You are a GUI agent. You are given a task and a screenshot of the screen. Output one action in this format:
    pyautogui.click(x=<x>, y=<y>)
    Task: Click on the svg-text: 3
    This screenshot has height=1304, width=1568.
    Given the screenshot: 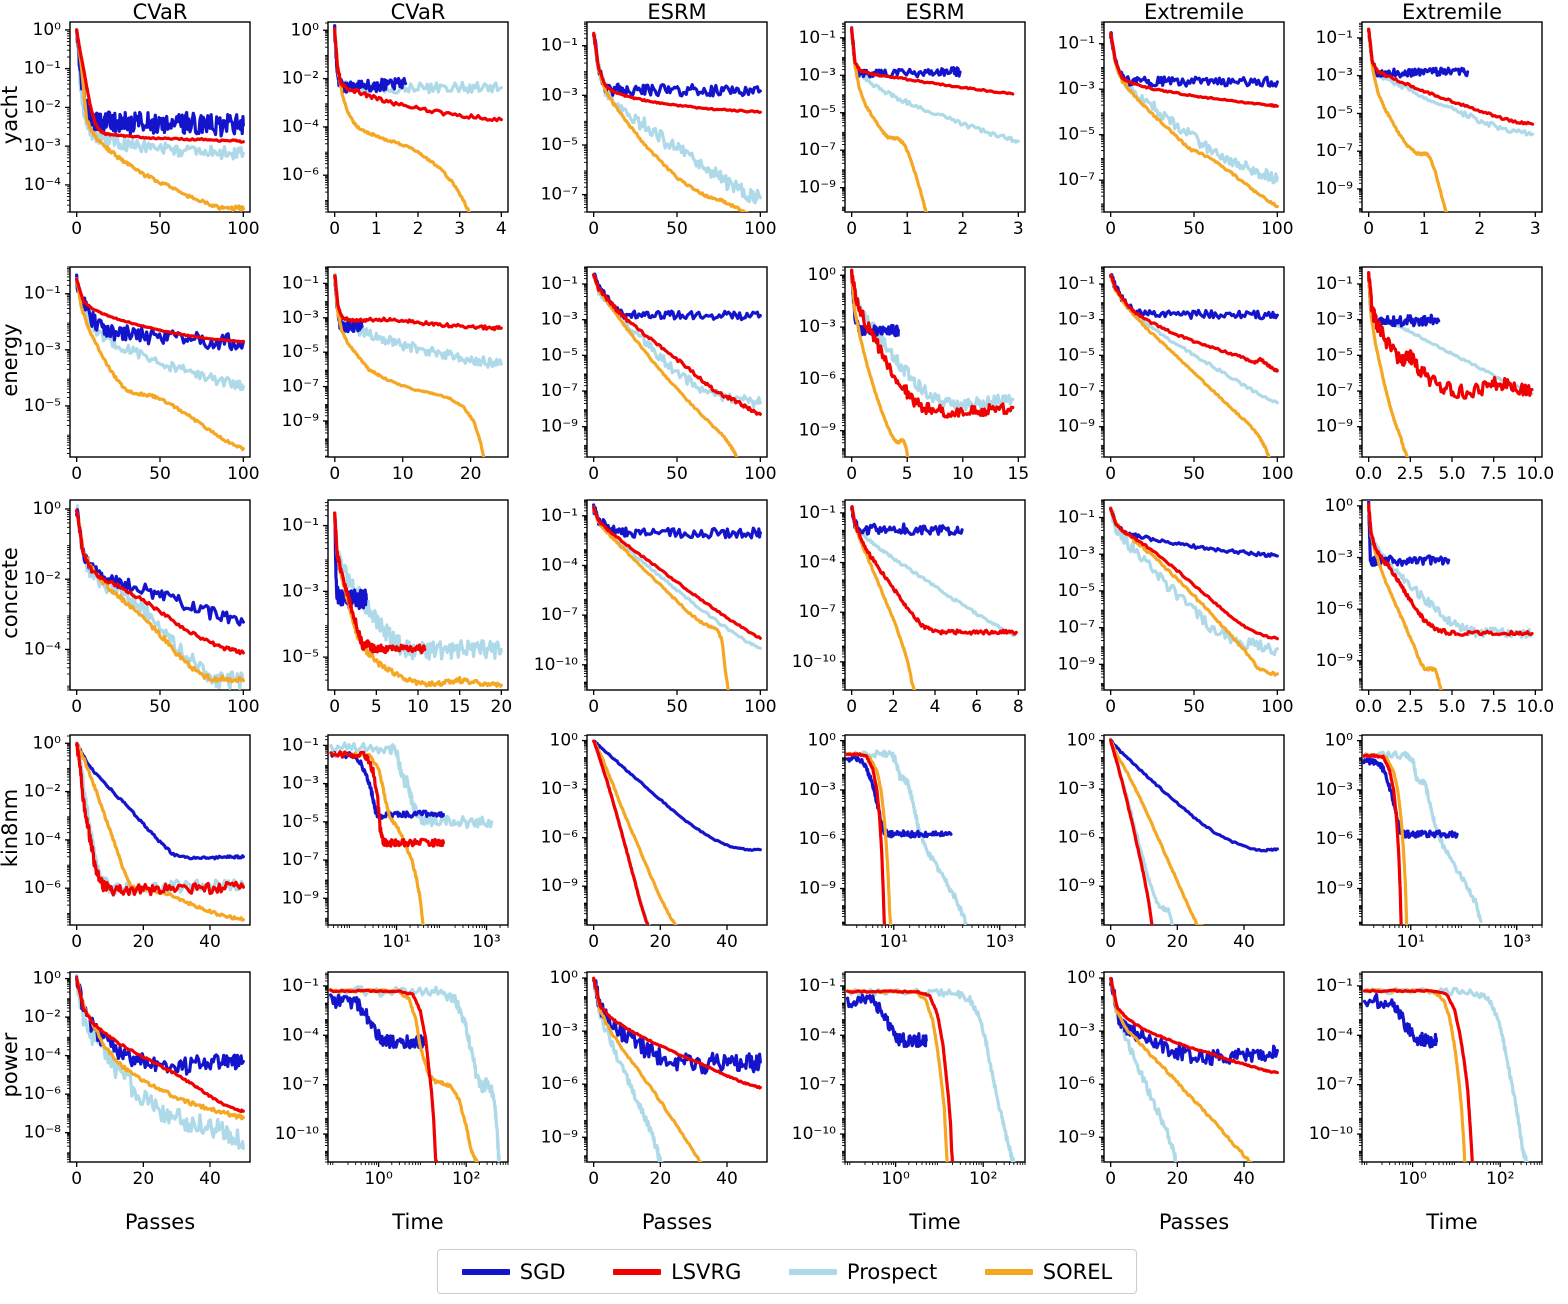 What is the action you would take?
    pyautogui.click(x=459, y=229)
    